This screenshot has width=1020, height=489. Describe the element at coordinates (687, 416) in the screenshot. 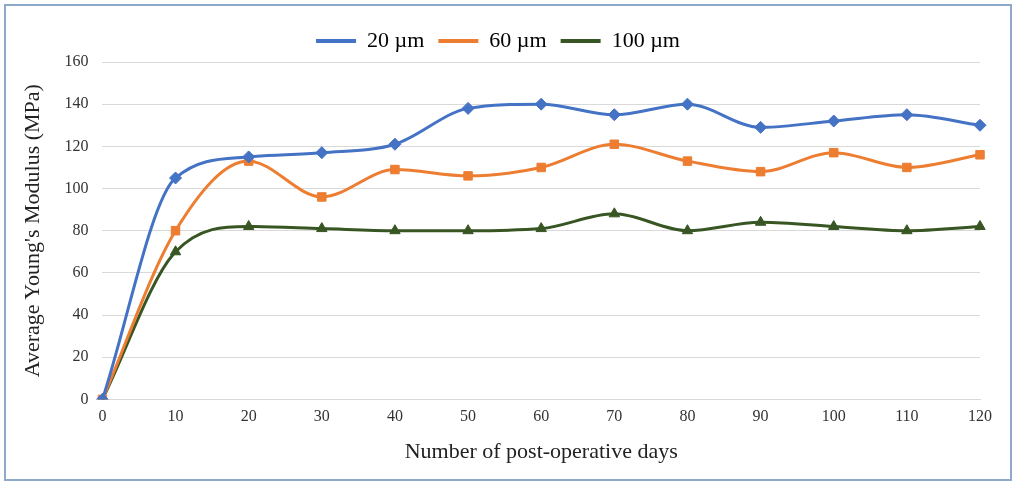

I see `x-tick-label: 80` at that location.